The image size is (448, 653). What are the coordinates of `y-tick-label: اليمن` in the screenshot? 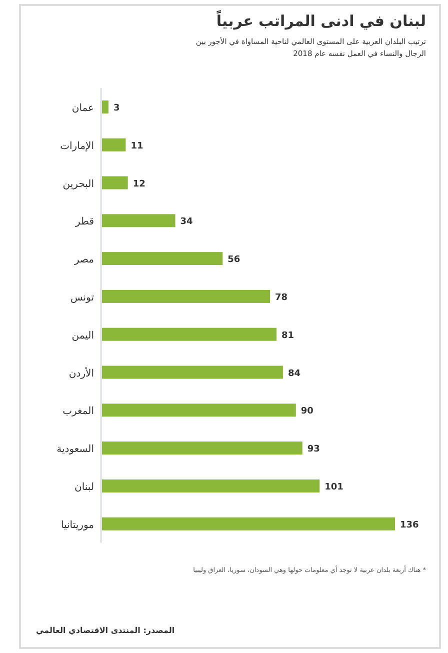 It's located at (83, 336).